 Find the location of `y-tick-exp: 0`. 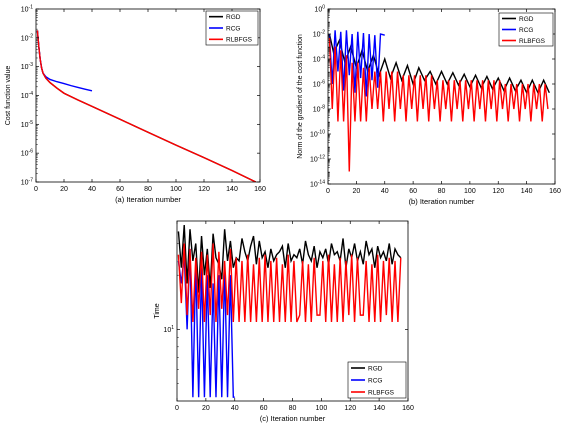

y-tick-exp: 0 is located at coordinates (323, 8).